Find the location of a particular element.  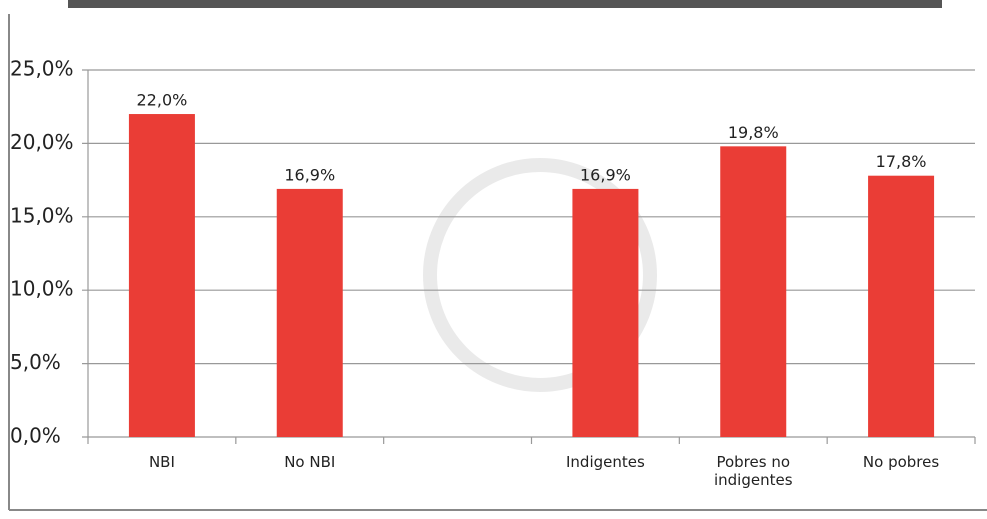

x-tick-label-box: NBI is located at coordinates (161, 462).